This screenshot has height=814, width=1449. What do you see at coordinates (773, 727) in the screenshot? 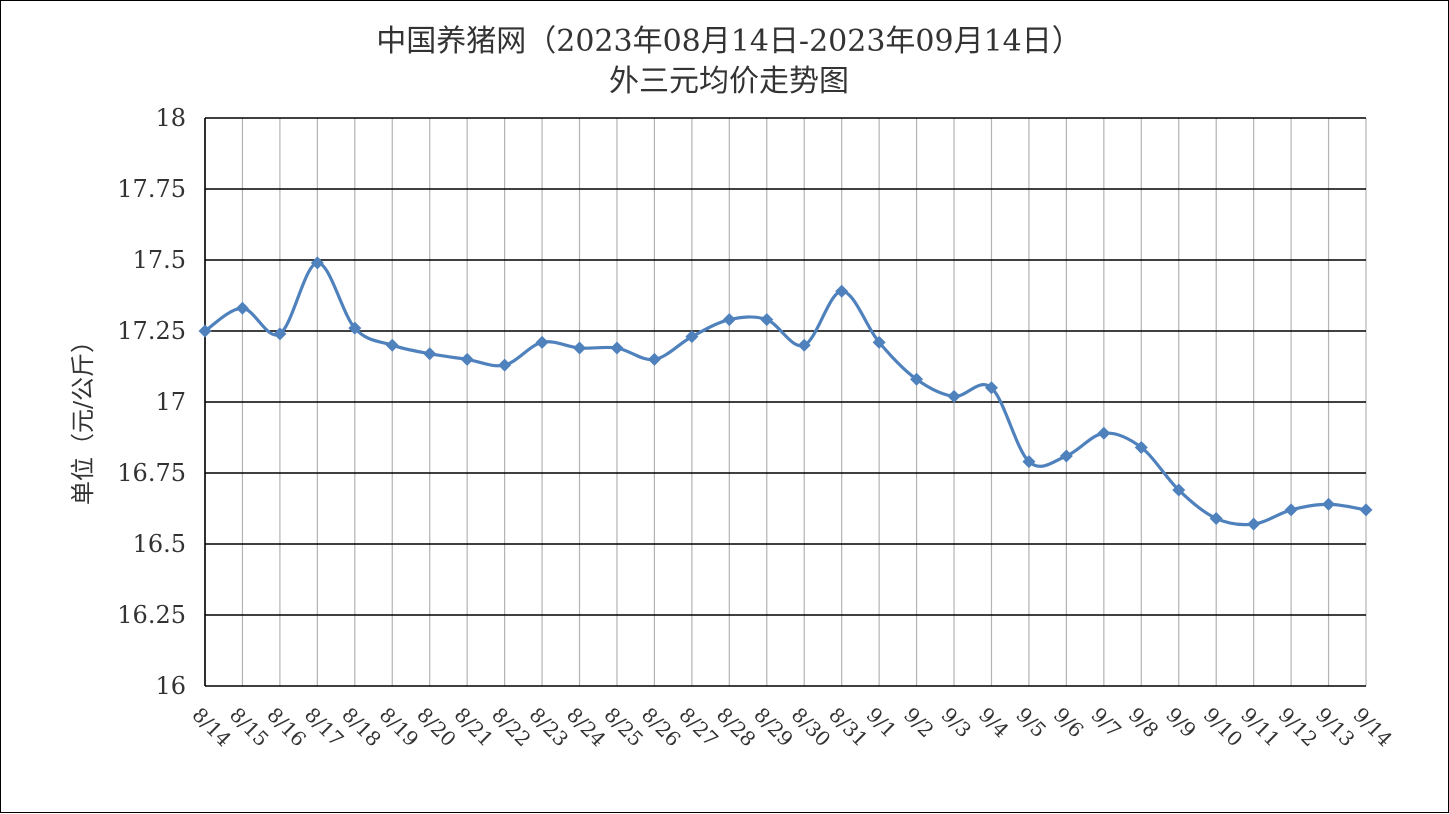
I see `x-tick-label: 8/29` at bounding box center [773, 727].